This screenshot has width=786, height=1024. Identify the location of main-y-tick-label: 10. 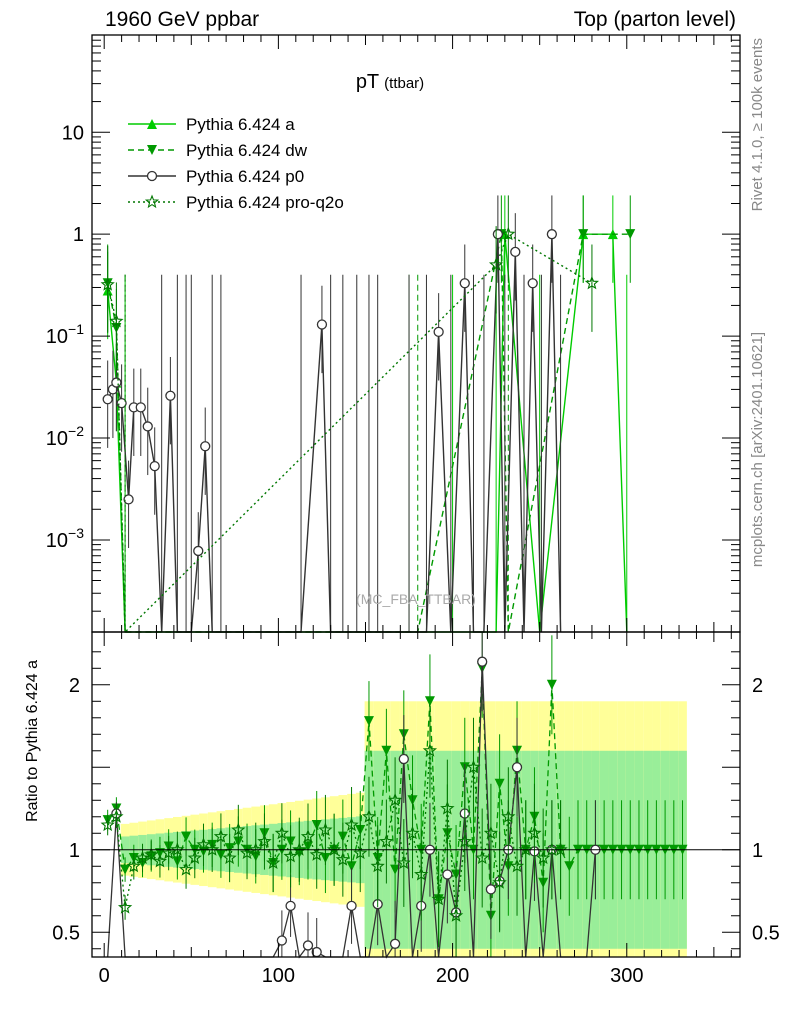
(73, 133).